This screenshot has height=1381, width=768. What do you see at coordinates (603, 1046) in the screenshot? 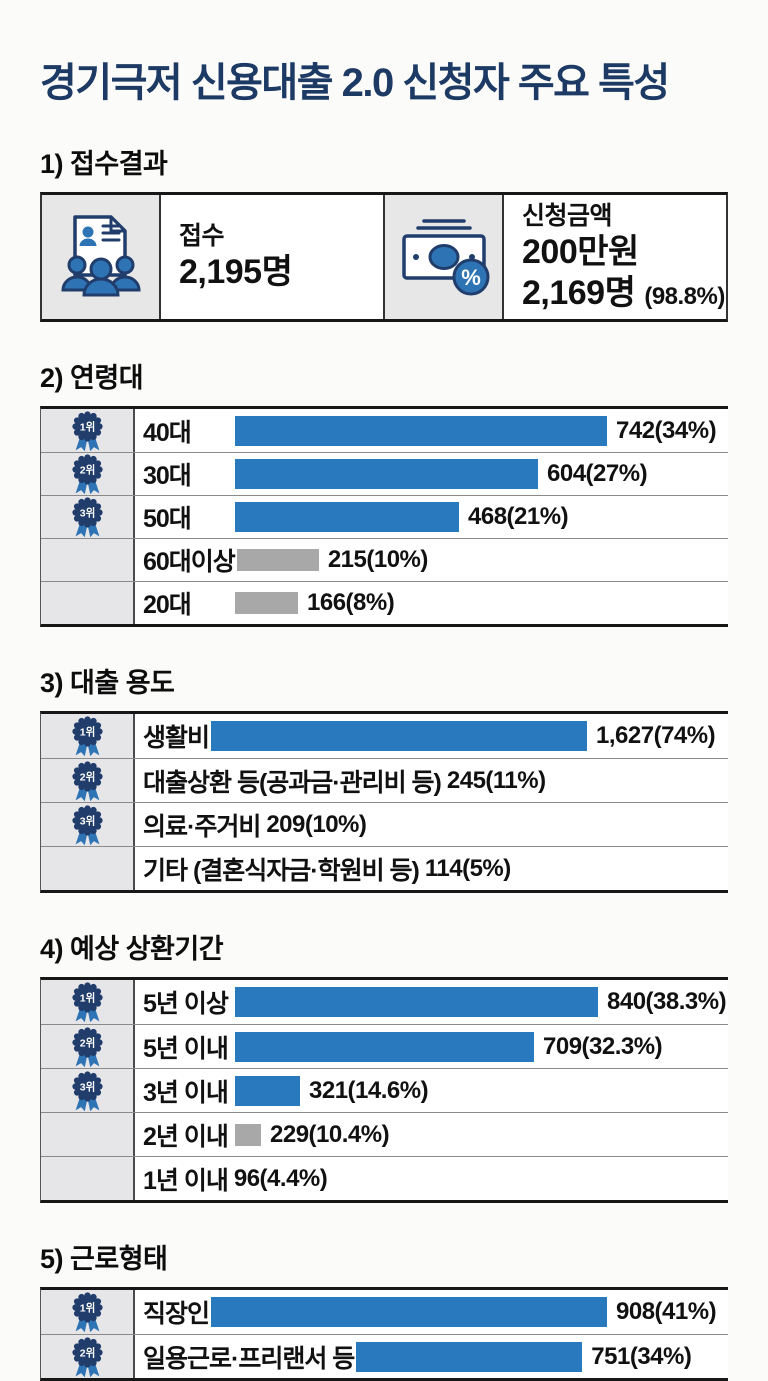
I see `value-label: 709(32.3%)` at bounding box center [603, 1046].